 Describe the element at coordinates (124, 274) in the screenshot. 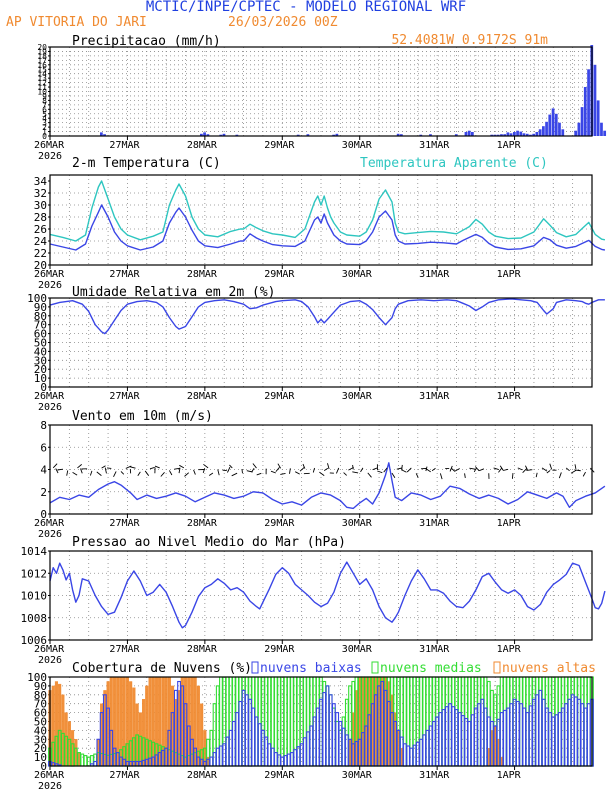

I see `temp-day-label: 27MAR` at that location.